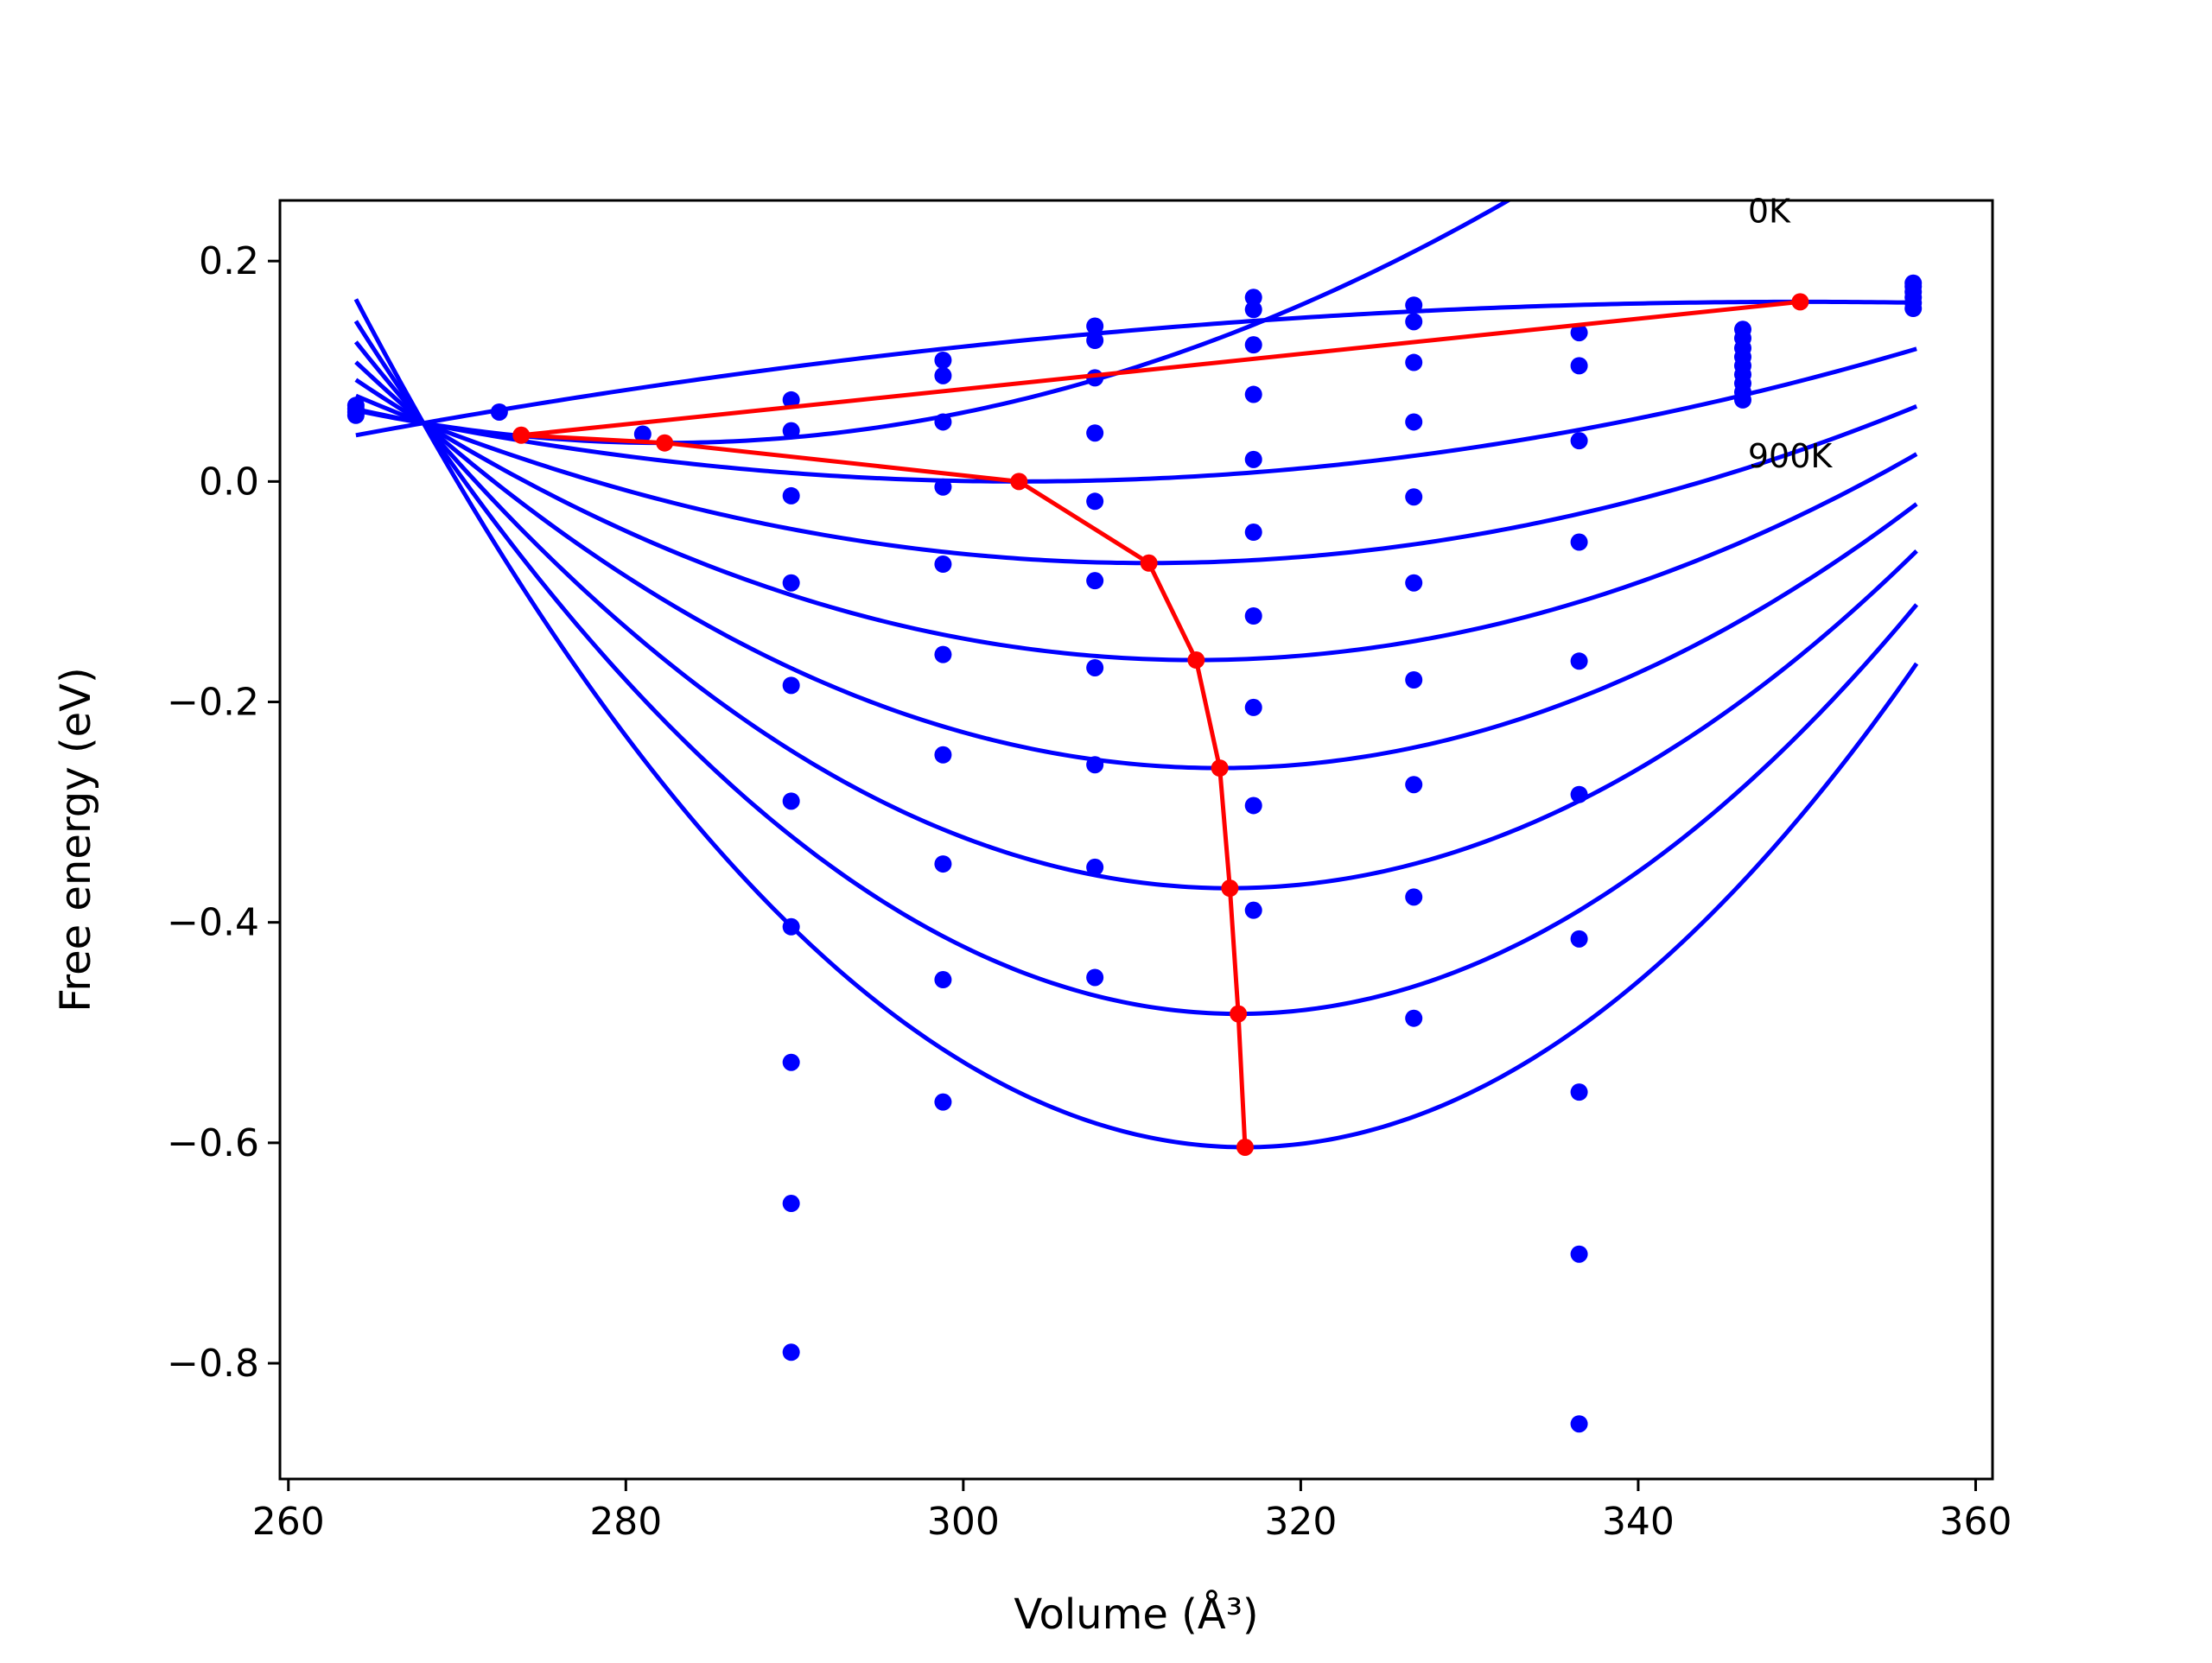 The height and width of the screenshot is (1663, 2212). Describe the element at coordinates (229, 261) in the screenshot. I see `y-tick-label: 0.2` at that location.